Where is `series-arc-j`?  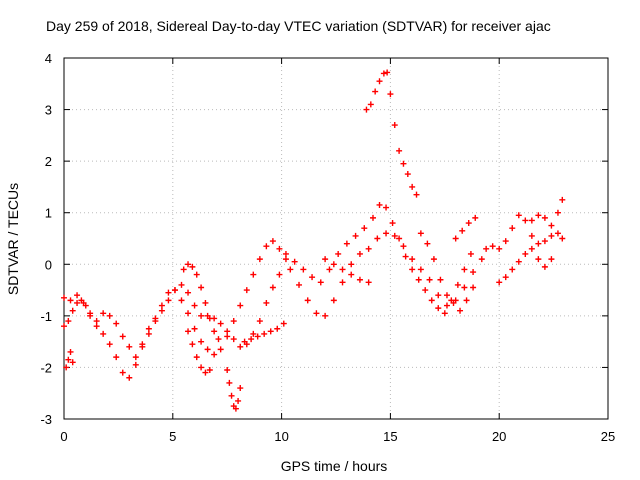 series-arc-j is located at coordinates (347, 271).